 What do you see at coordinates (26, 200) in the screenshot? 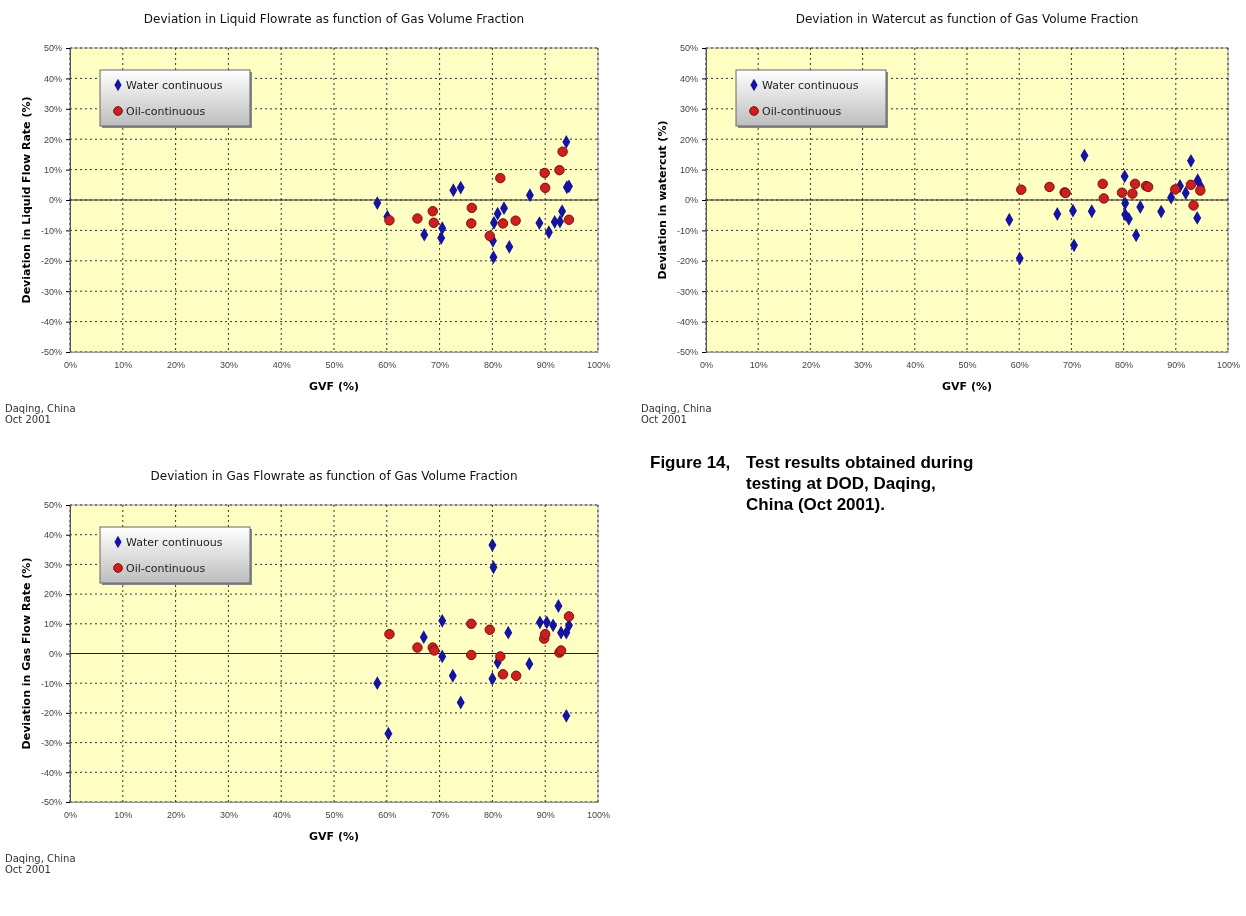
I see `y-axis-title: Deviation in Liquid Flow Rate (%)` at bounding box center [26, 200].